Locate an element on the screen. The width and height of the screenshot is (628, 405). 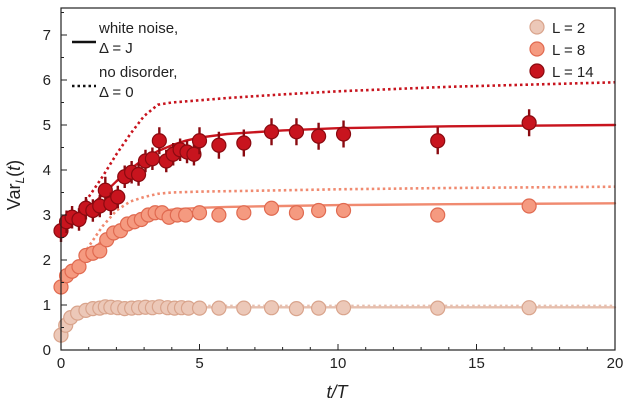
legend-marker-l2 is located at coordinates (537, 27).